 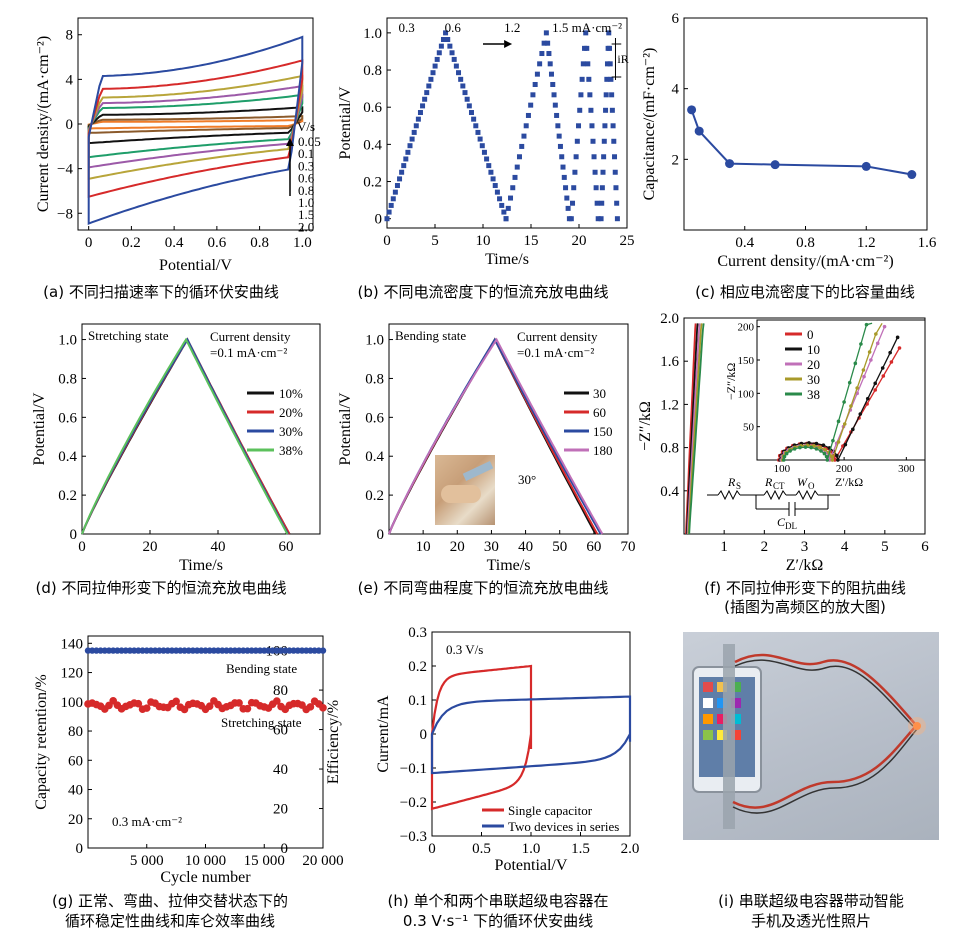 I want to click on caption-f-line2: (插图为高频区的放大图), so click(x=805, y=607).